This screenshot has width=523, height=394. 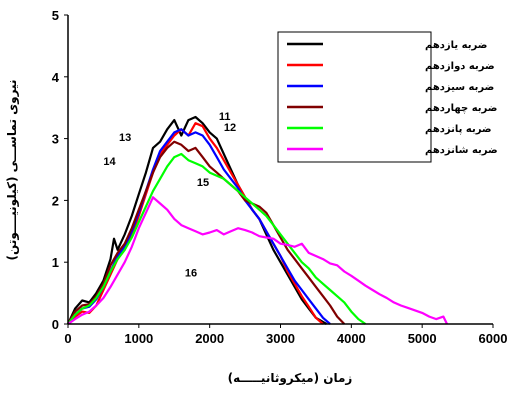 I want to click on annotation-label: 13, so click(x=125, y=138).